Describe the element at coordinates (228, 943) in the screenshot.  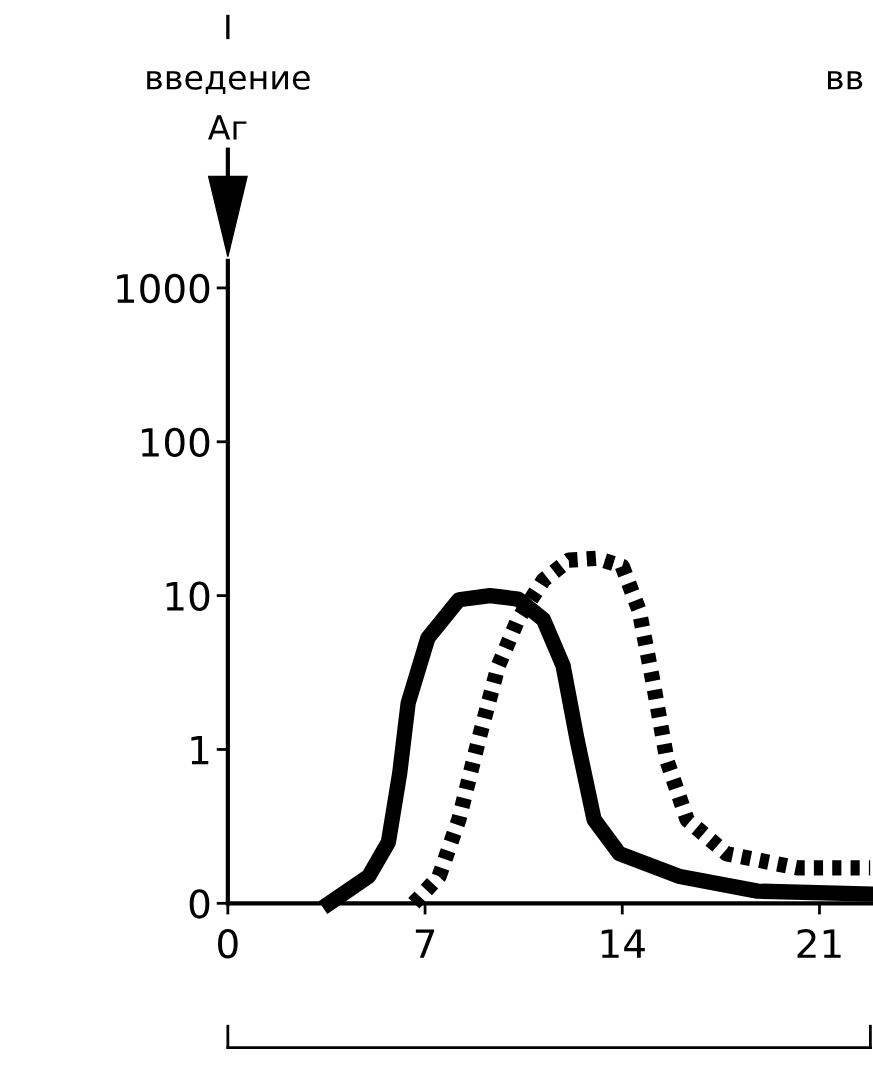
I see `x-tick-label: 0` at that location.